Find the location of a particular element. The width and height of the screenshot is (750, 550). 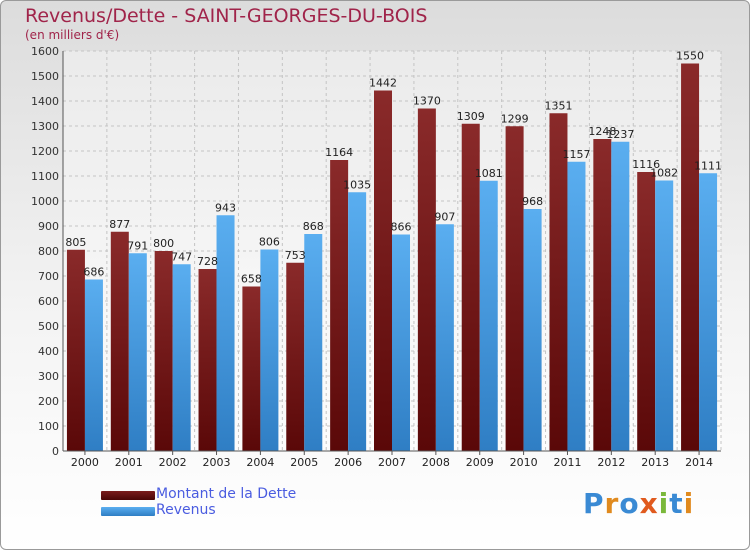

logo-letter: r is located at coordinates (612, 503).